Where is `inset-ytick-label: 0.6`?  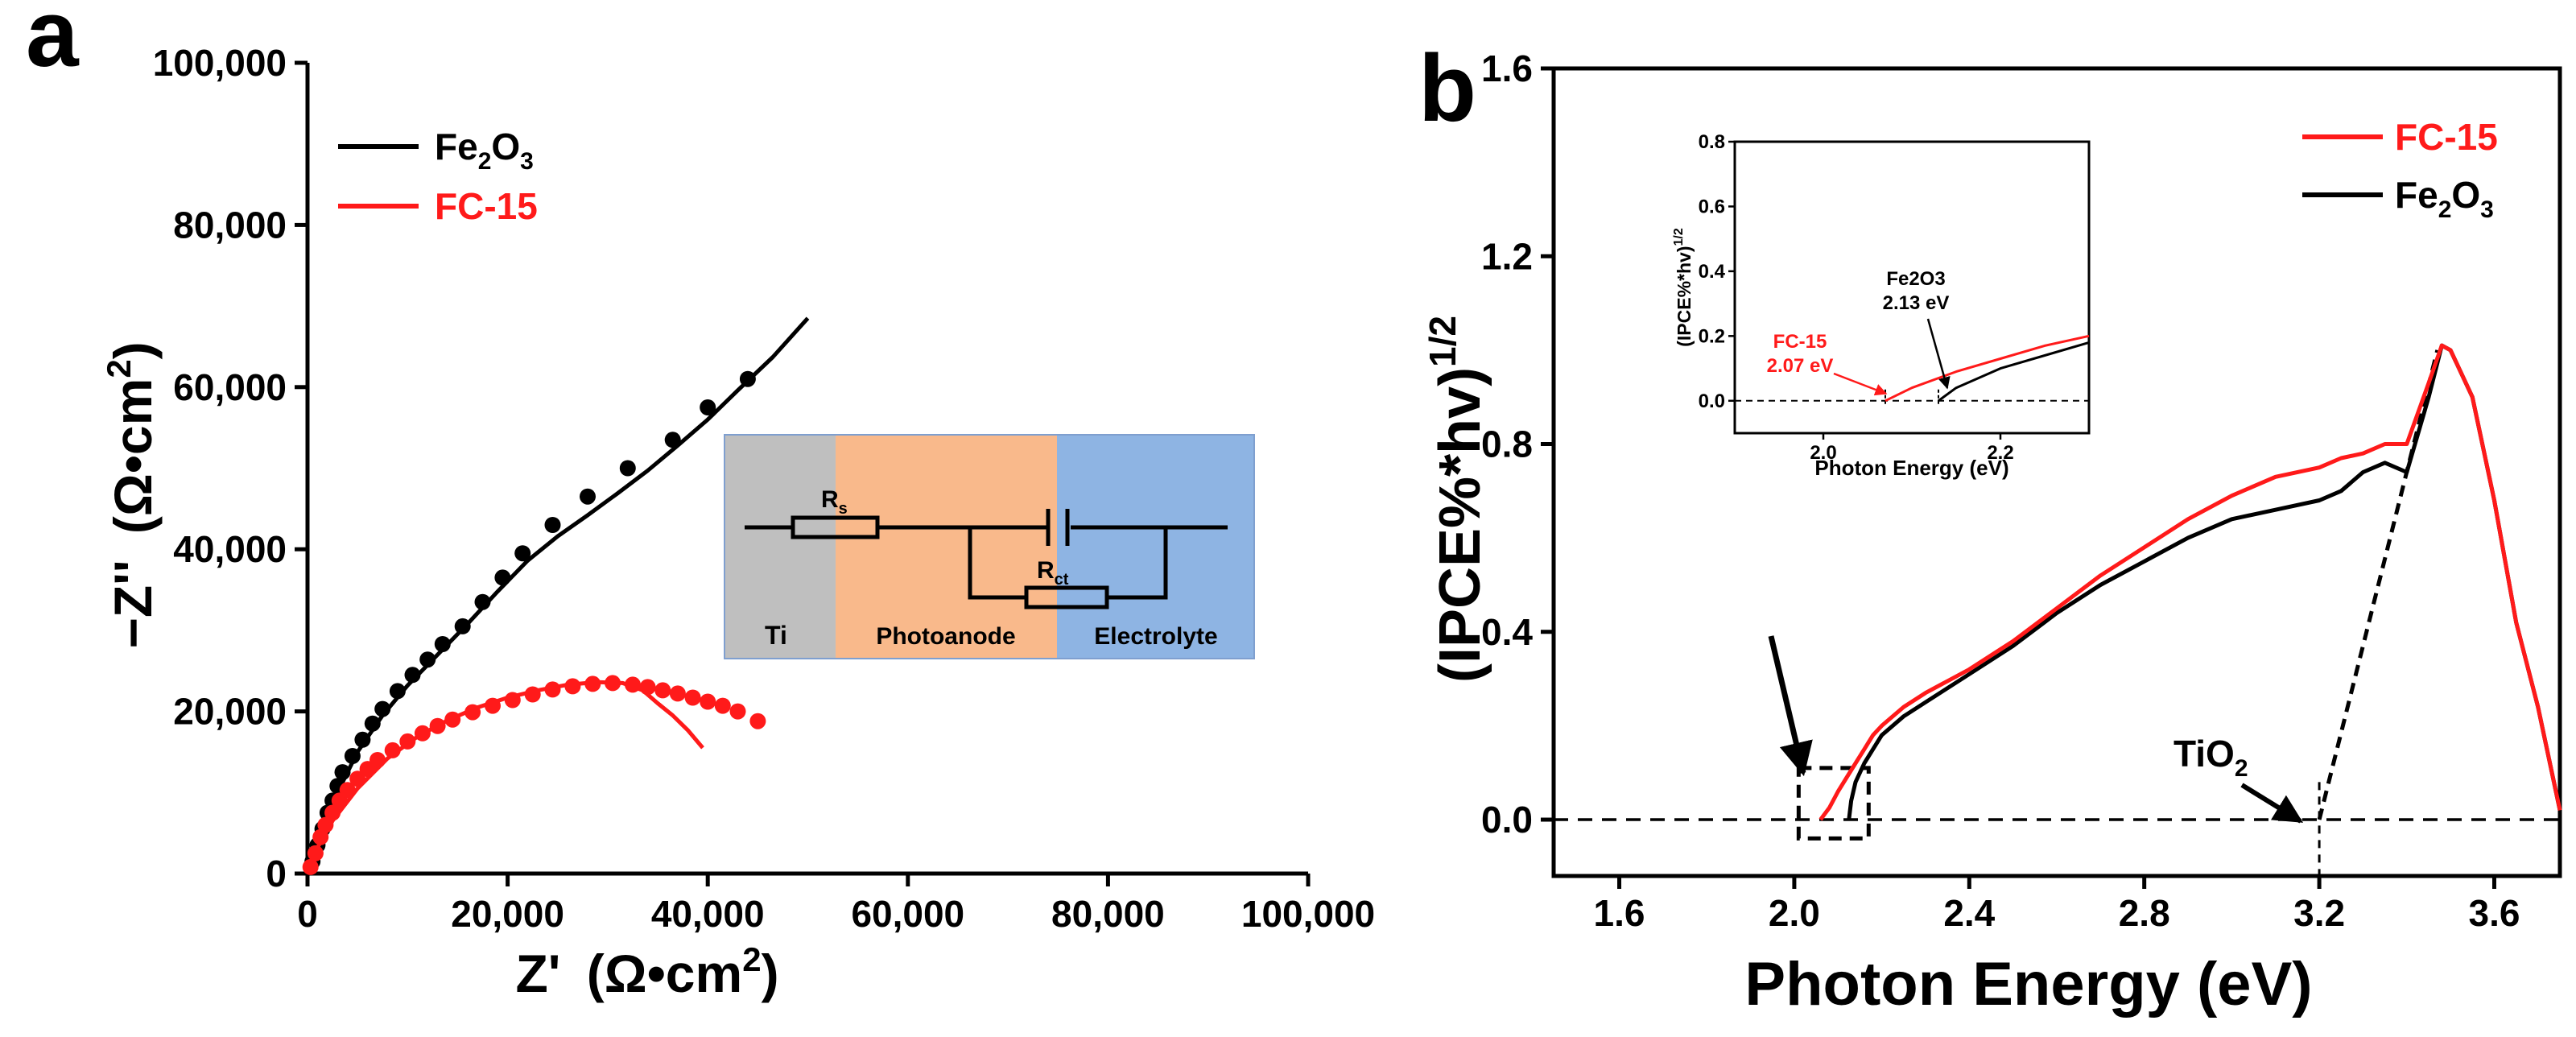
inset-ytick-label: 0.6 is located at coordinates (1712, 206).